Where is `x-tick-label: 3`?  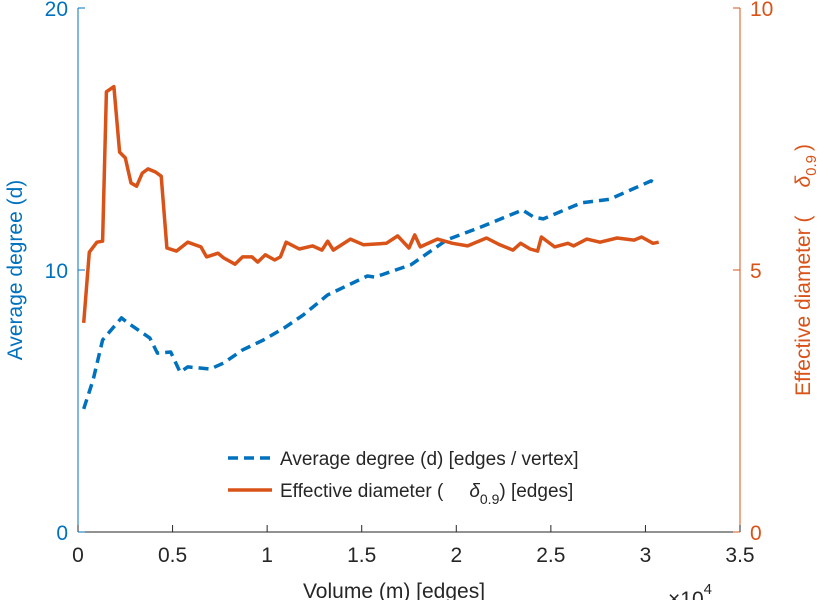 x-tick-label: 3 is located at coordinates (646, 555).